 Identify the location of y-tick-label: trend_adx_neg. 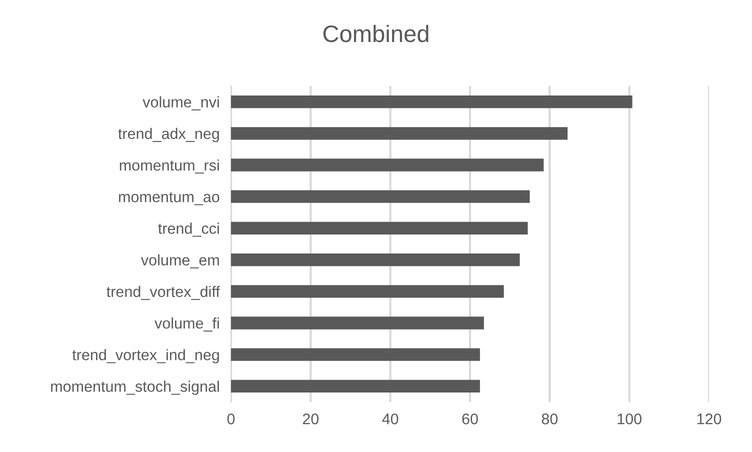
(168, 135).